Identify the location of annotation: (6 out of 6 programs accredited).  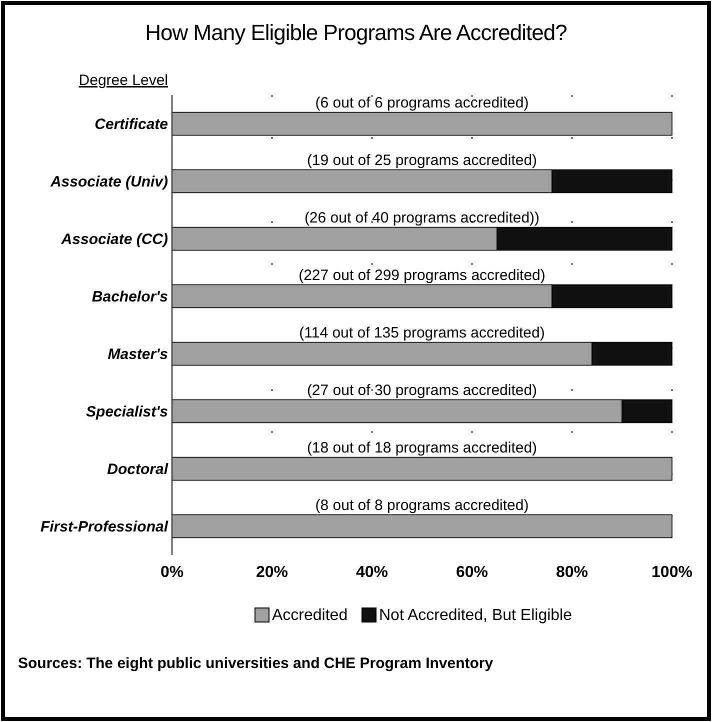
(422, 103).